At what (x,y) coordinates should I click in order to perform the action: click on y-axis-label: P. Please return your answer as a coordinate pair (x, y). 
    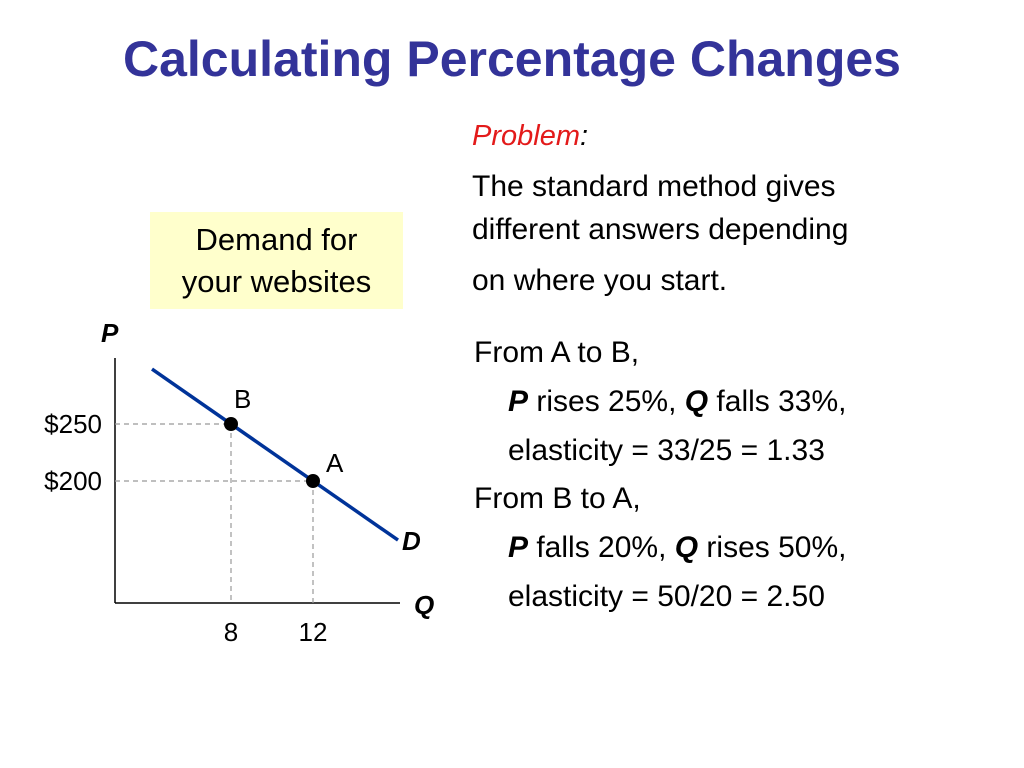
    Looking at the image, I should click on (110, 333).